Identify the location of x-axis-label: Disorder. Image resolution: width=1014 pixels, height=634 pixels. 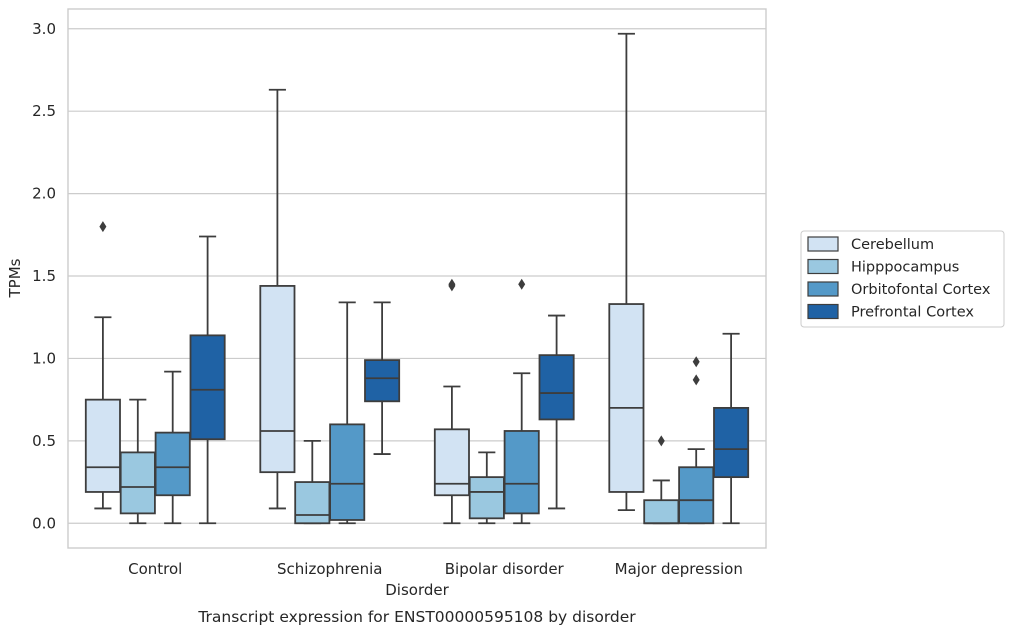
(417, 590).